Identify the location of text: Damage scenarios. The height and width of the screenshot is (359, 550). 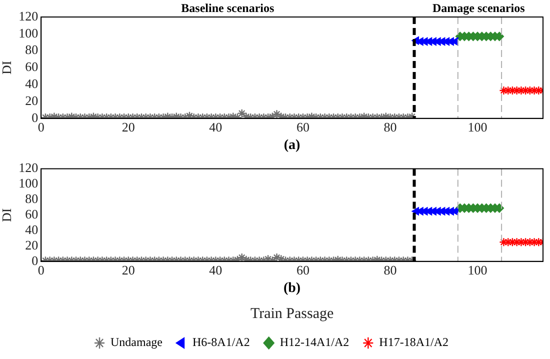
(479, 8).